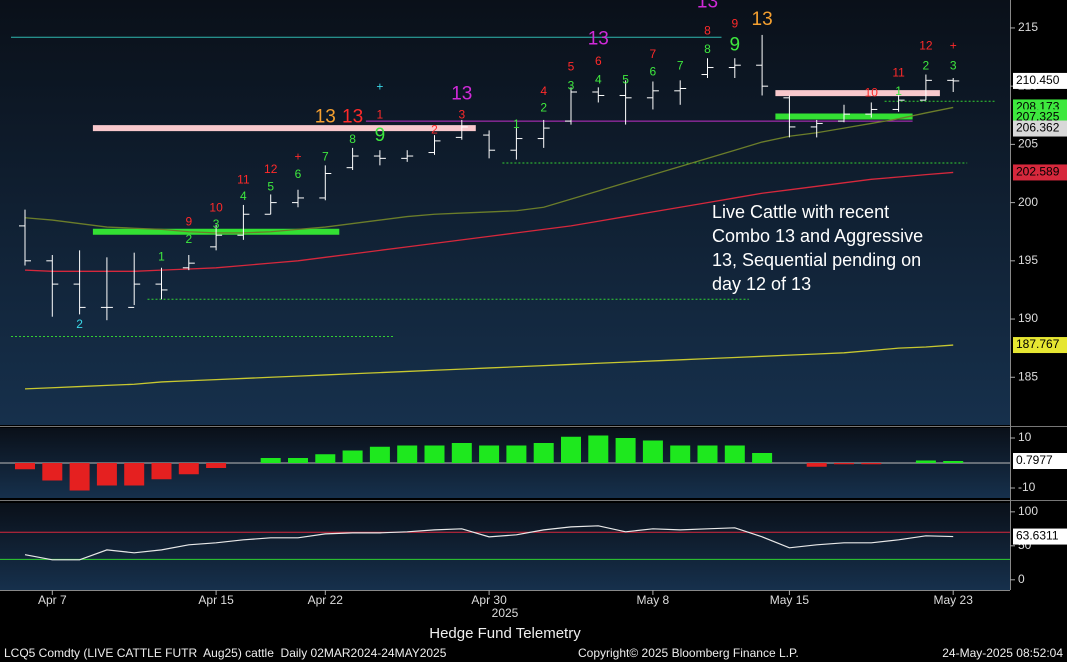 The image size is (1067, 662). I want to click on moving-average, so click(489, 367).